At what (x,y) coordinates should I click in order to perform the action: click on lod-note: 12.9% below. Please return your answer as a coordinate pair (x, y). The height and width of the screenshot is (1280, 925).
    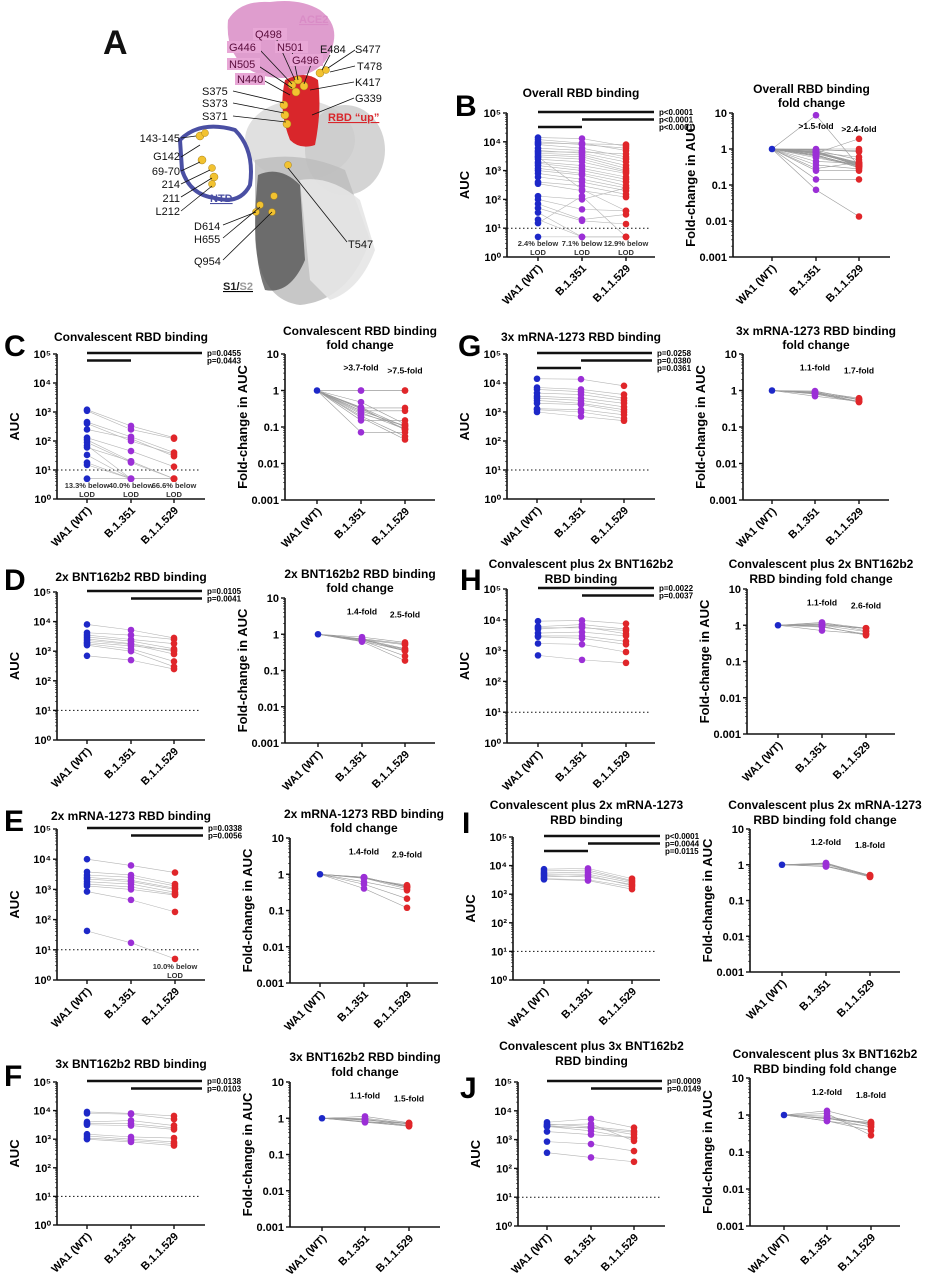
    Looking at the image, I should click on (626, 243).